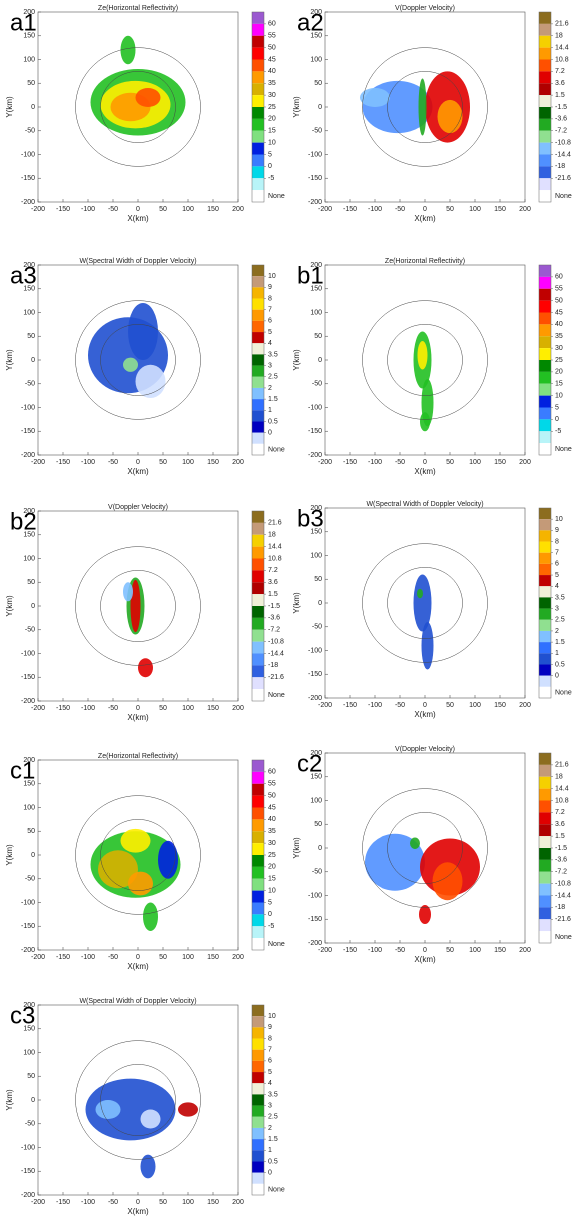 Image resolution: width=577 pixels, height=1216 pixels. Describe the element at coordinates (562, 24) in the screenshot. I see `colorbar-tick-label: 21.6` at that location.